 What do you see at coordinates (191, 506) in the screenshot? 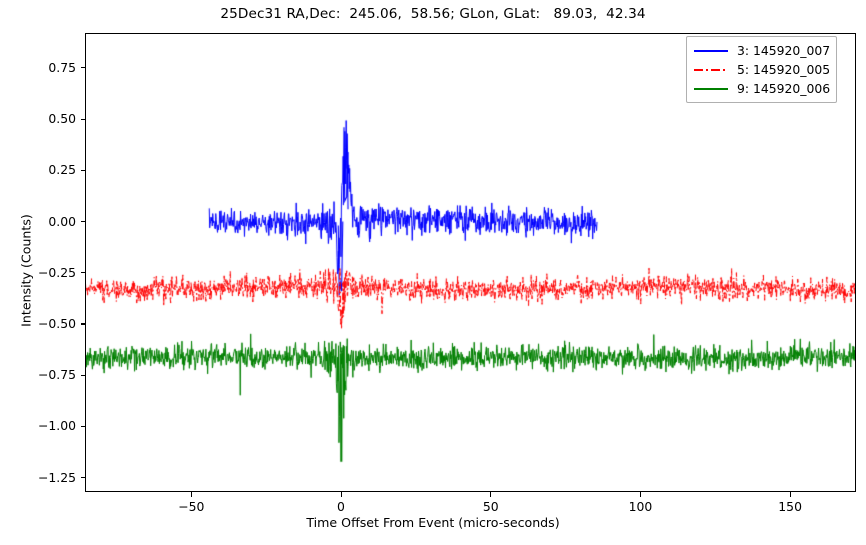
I see `x-tick-label: −50` at bounding box center [191, 506].